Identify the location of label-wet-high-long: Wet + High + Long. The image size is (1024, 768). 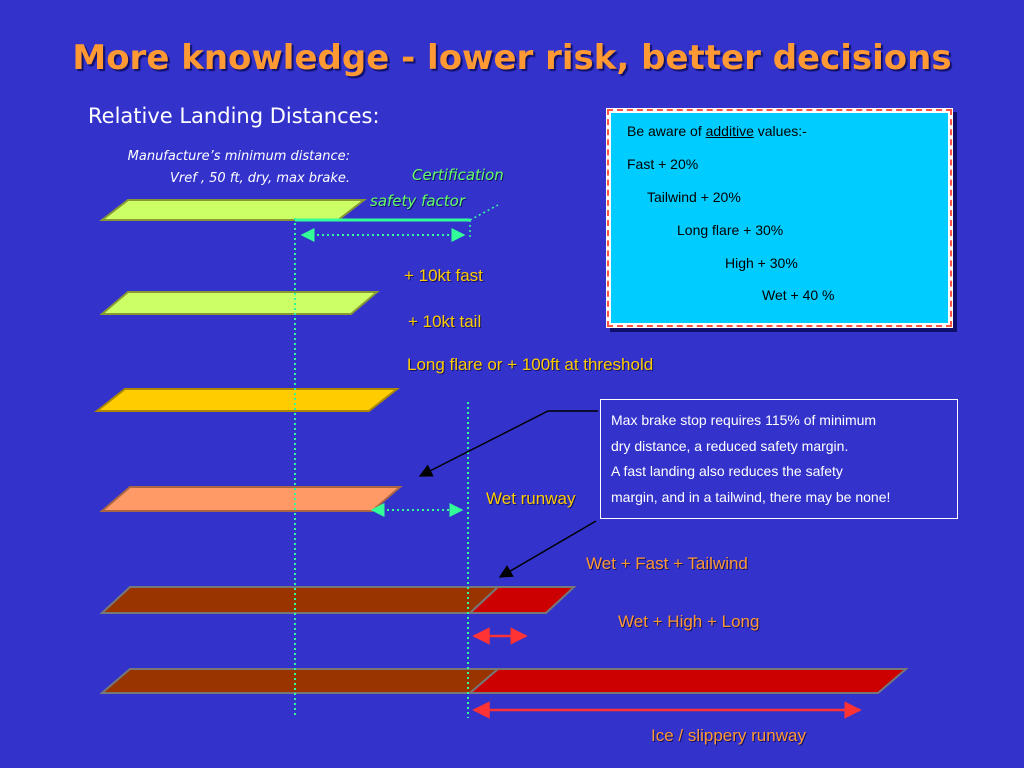
(689, 621).